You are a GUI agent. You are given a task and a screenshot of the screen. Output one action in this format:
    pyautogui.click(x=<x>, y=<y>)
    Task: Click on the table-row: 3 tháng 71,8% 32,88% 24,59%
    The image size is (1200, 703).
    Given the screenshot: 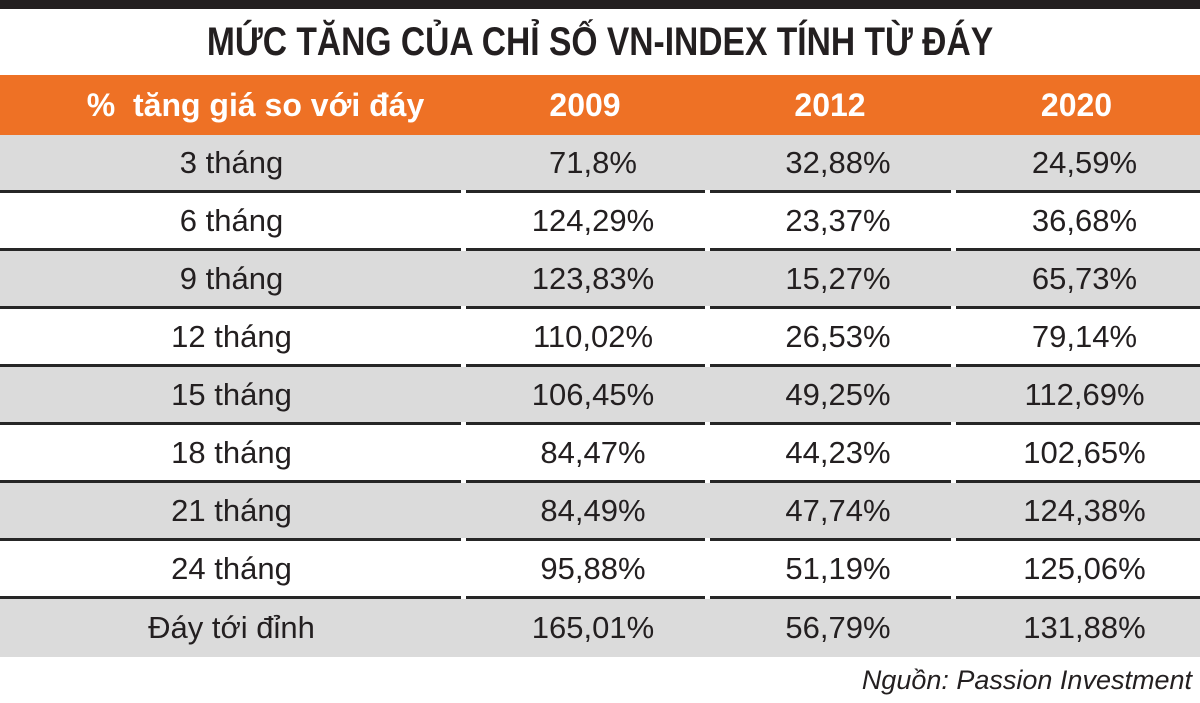 What is the action you would take?
    pyautogui.click(x=600, y=162)
    